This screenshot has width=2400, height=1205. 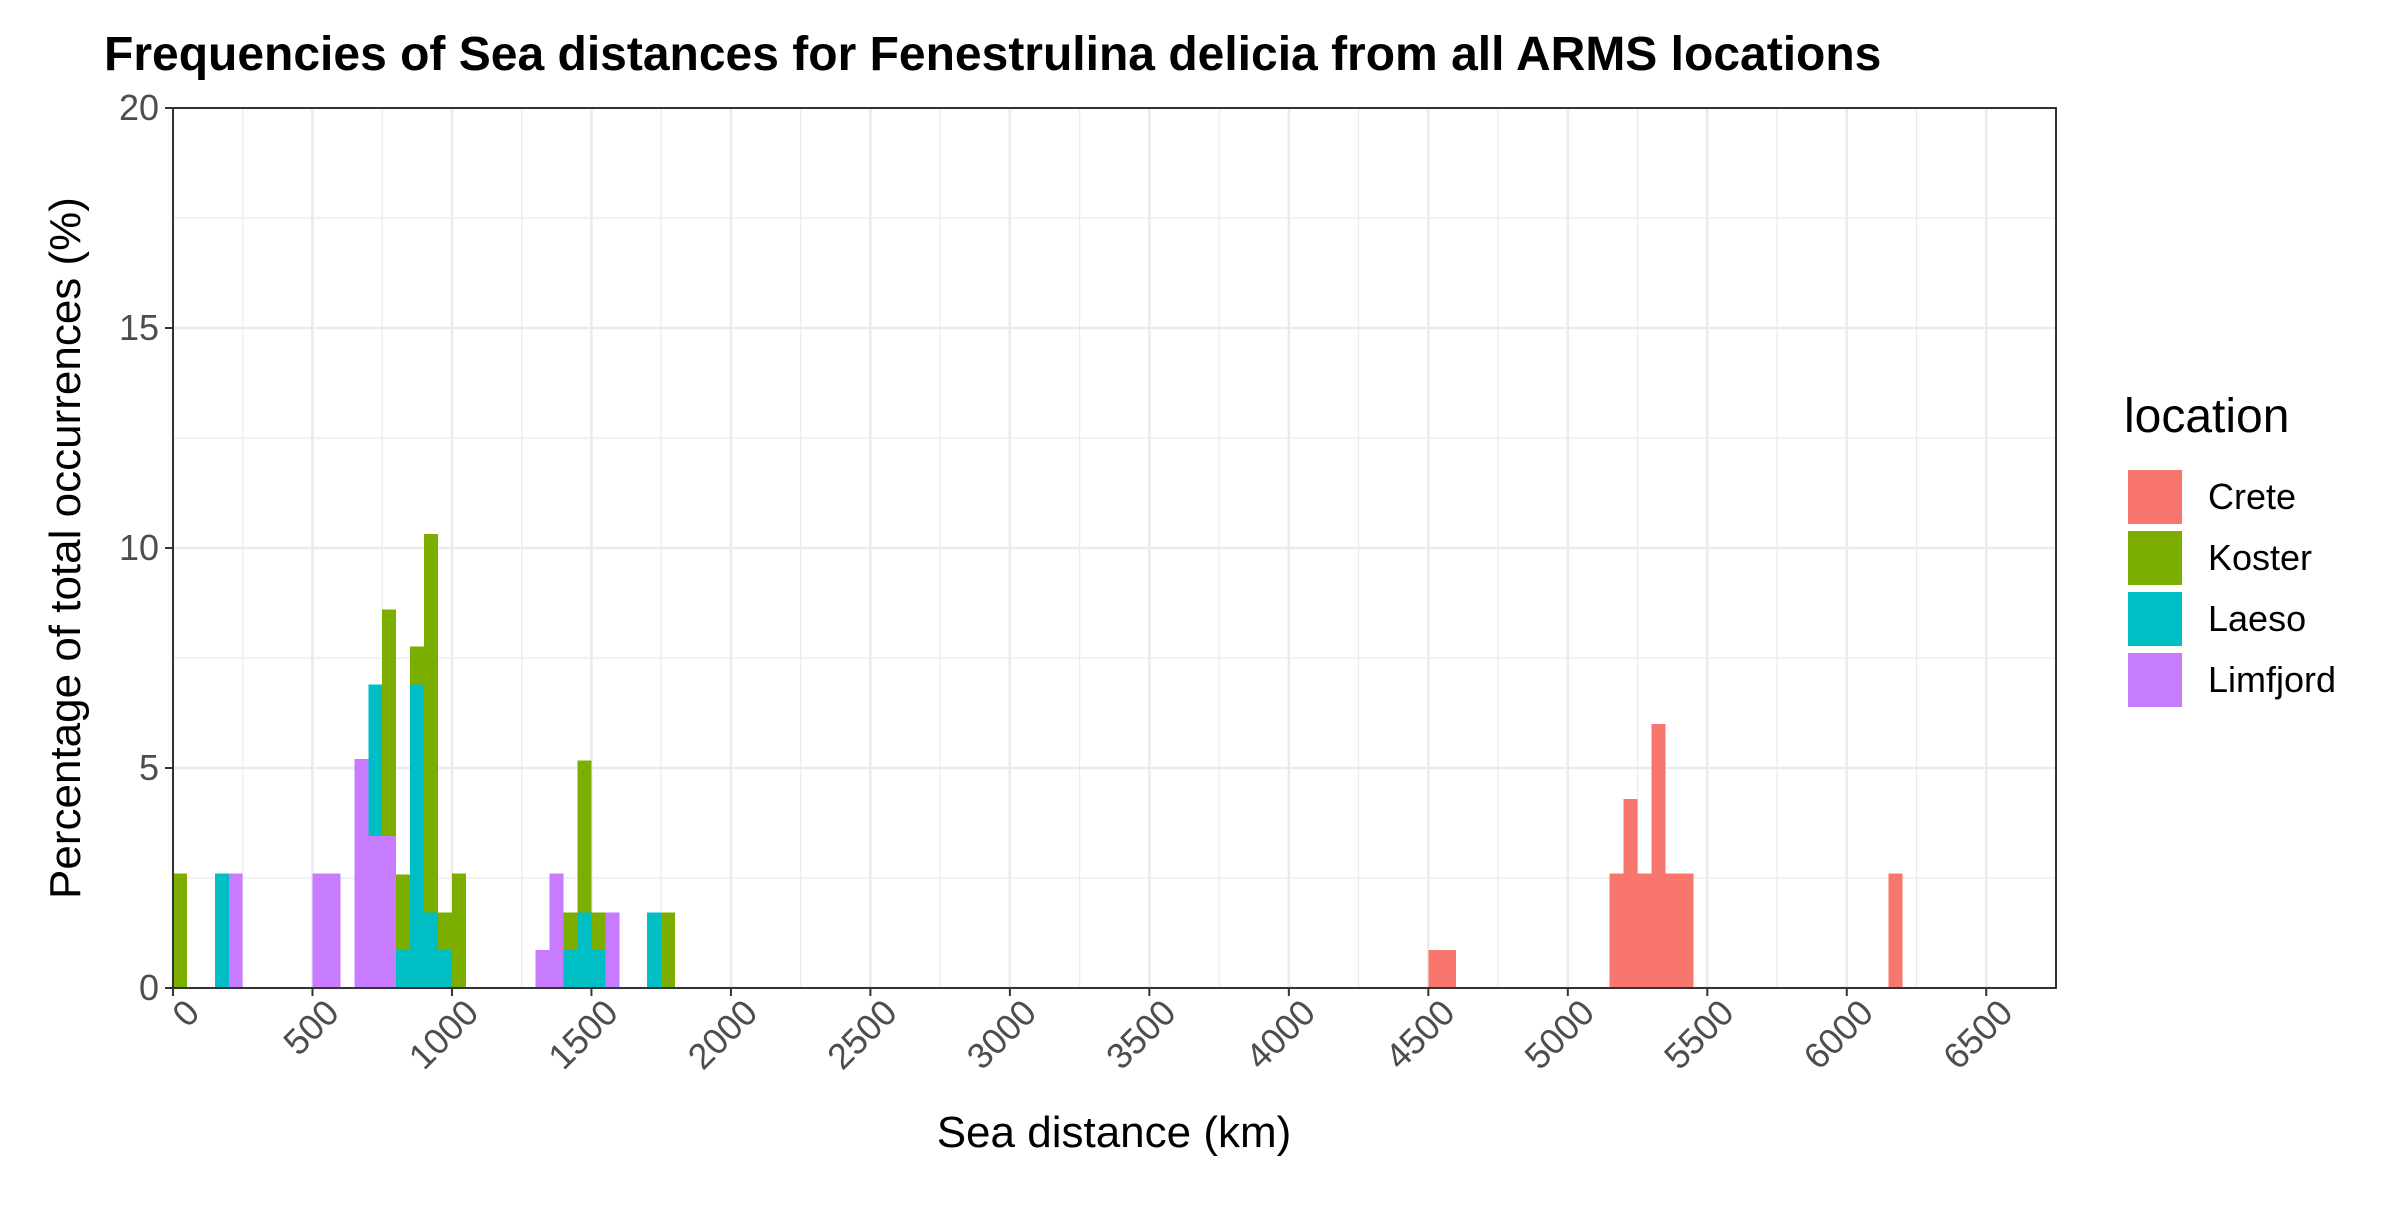 What do you see at coordinates (2257, 618) in the screenshot?
I see `legend-label-laeso: Laeso` at bounding box center [2257, 618].